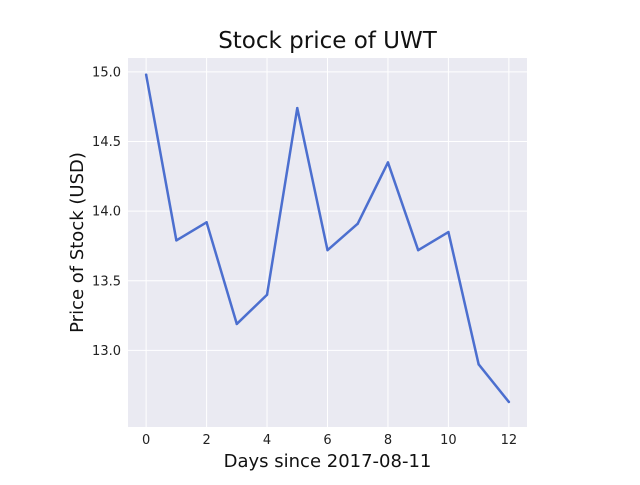 The height and width of the screenshot is (485, 640). I want to click on y-tick-labels: 13.0 13.5 14.0 14.5 15.0, so click(106, 211).